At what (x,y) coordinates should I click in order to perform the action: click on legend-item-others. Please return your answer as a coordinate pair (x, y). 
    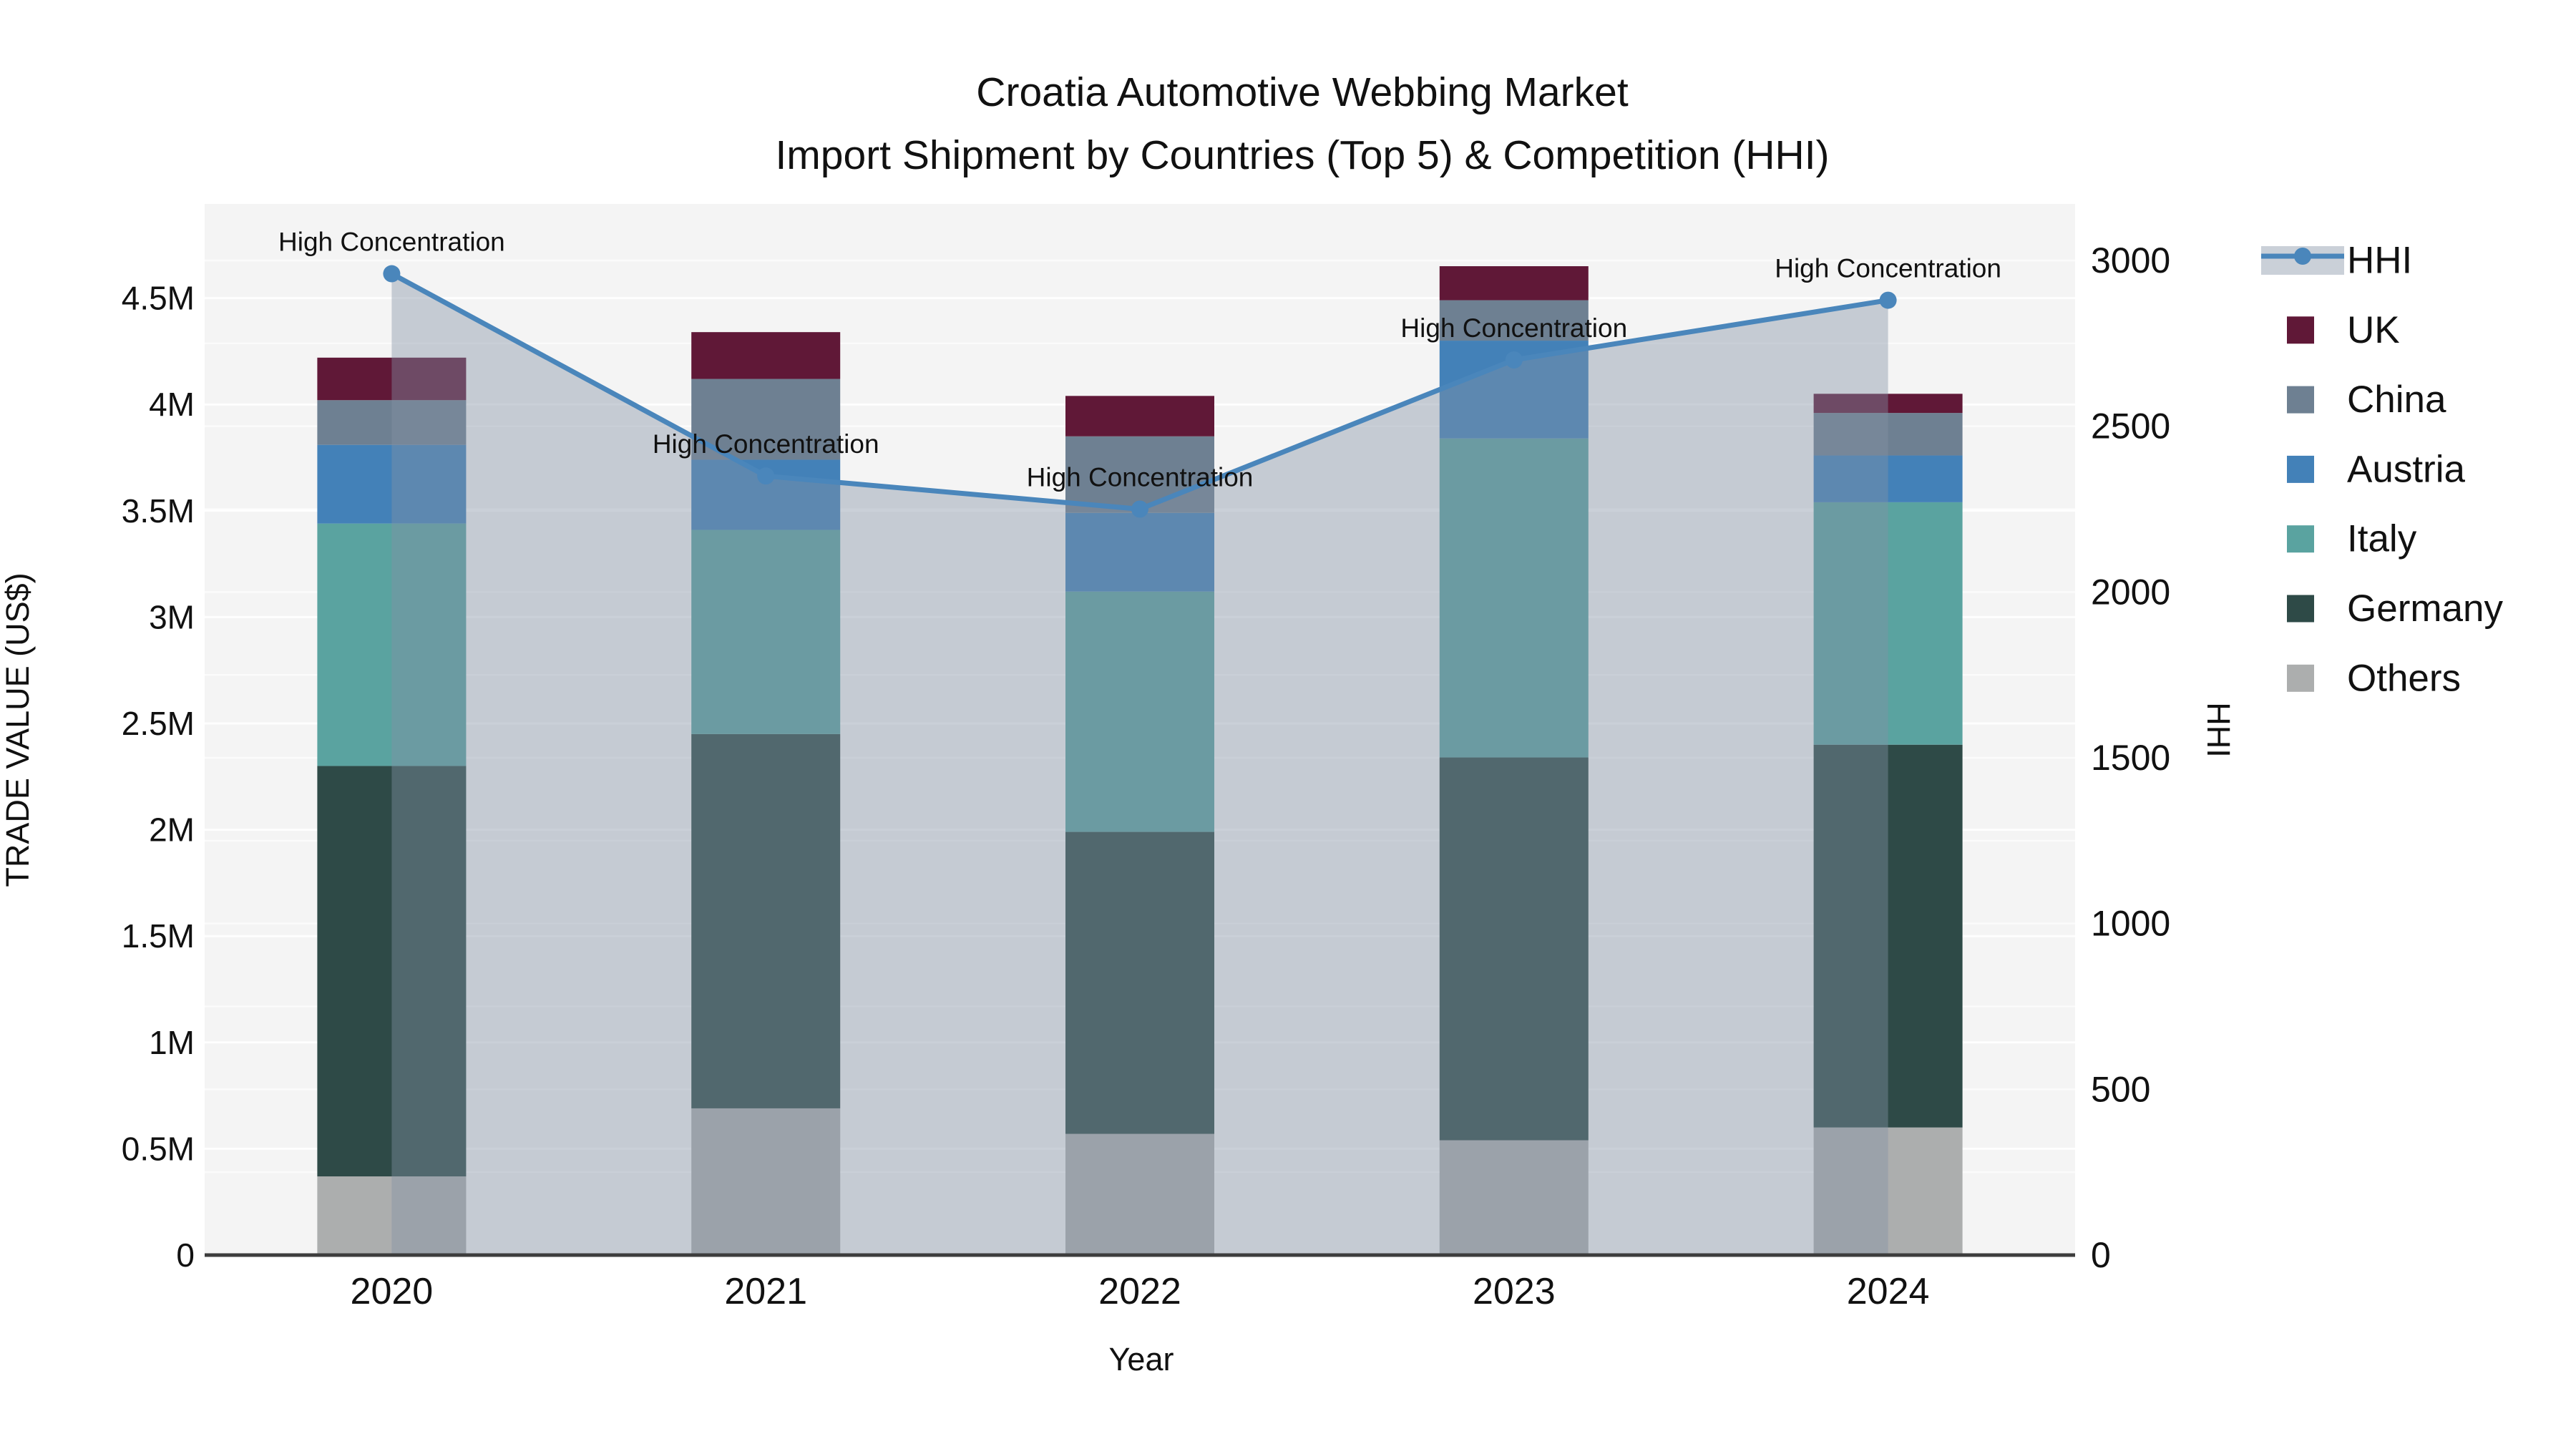
    Looking at the image, I should click on (2300, 678).